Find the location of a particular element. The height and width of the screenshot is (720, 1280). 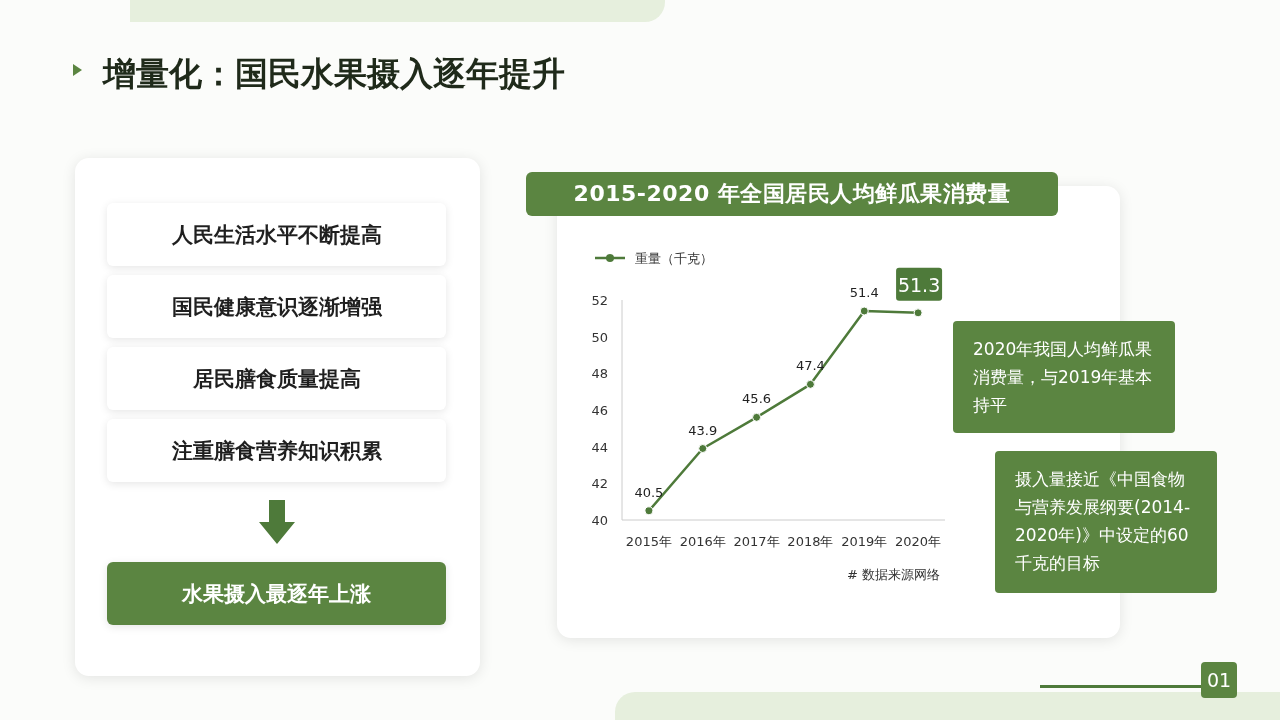

text: 01 is located at coordinates (1219, 680).